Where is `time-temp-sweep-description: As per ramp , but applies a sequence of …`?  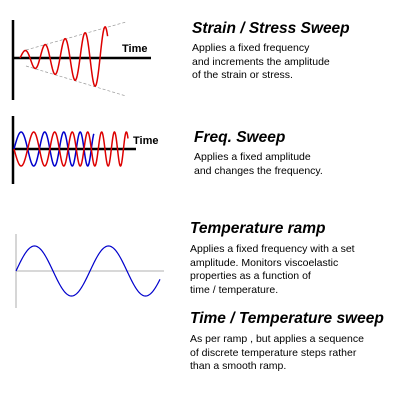 time-temp-sweep-description: As per ramp , but applies a sequence of … is located at coordinates (277, 352).